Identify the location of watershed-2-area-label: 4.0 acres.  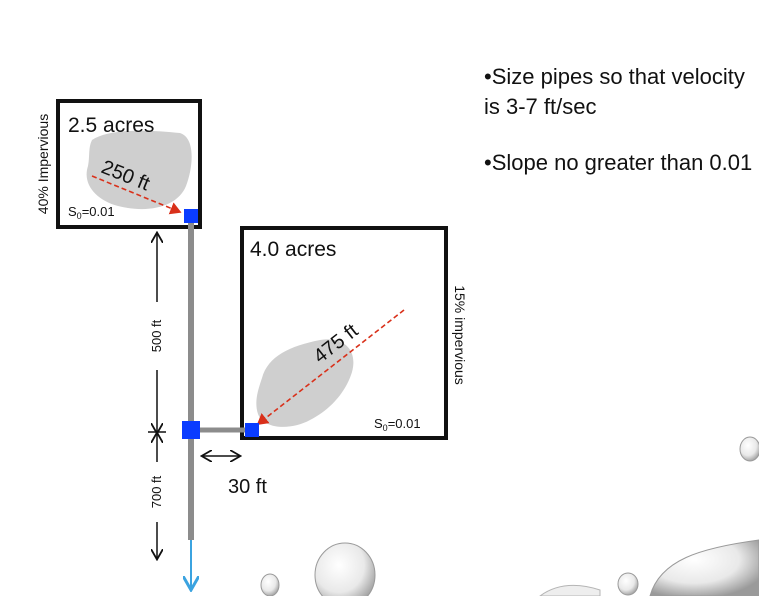
(293, 249).